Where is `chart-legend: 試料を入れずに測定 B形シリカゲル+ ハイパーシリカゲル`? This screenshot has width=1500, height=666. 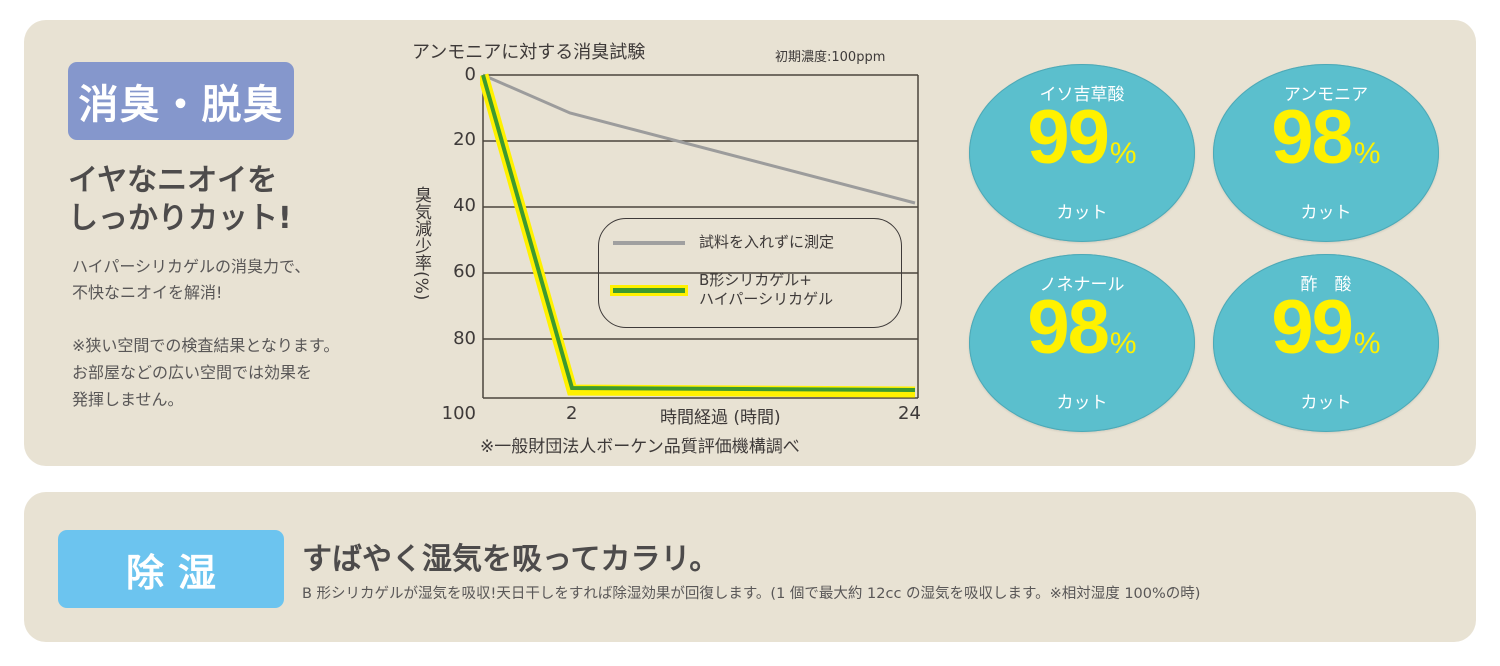 chart-legend: 試料を入れずに測定 B形シリカゲル+ ハイパーシリカゲル is located at coordinates (750, 273).